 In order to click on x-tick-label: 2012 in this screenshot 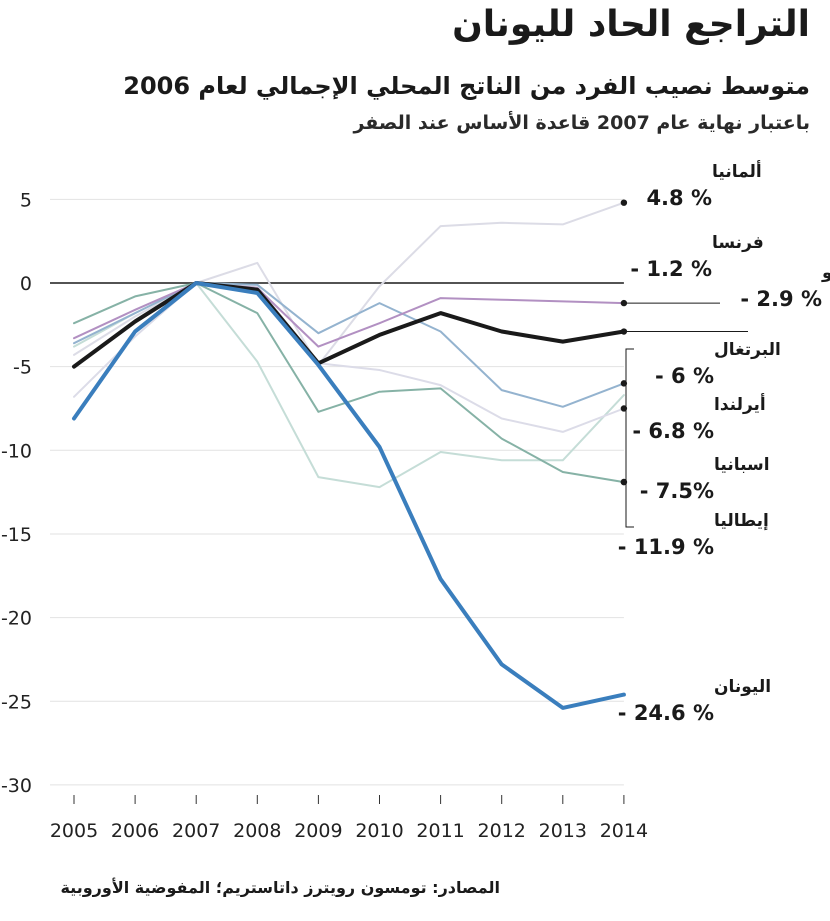, I will do `click(502, 831)`.